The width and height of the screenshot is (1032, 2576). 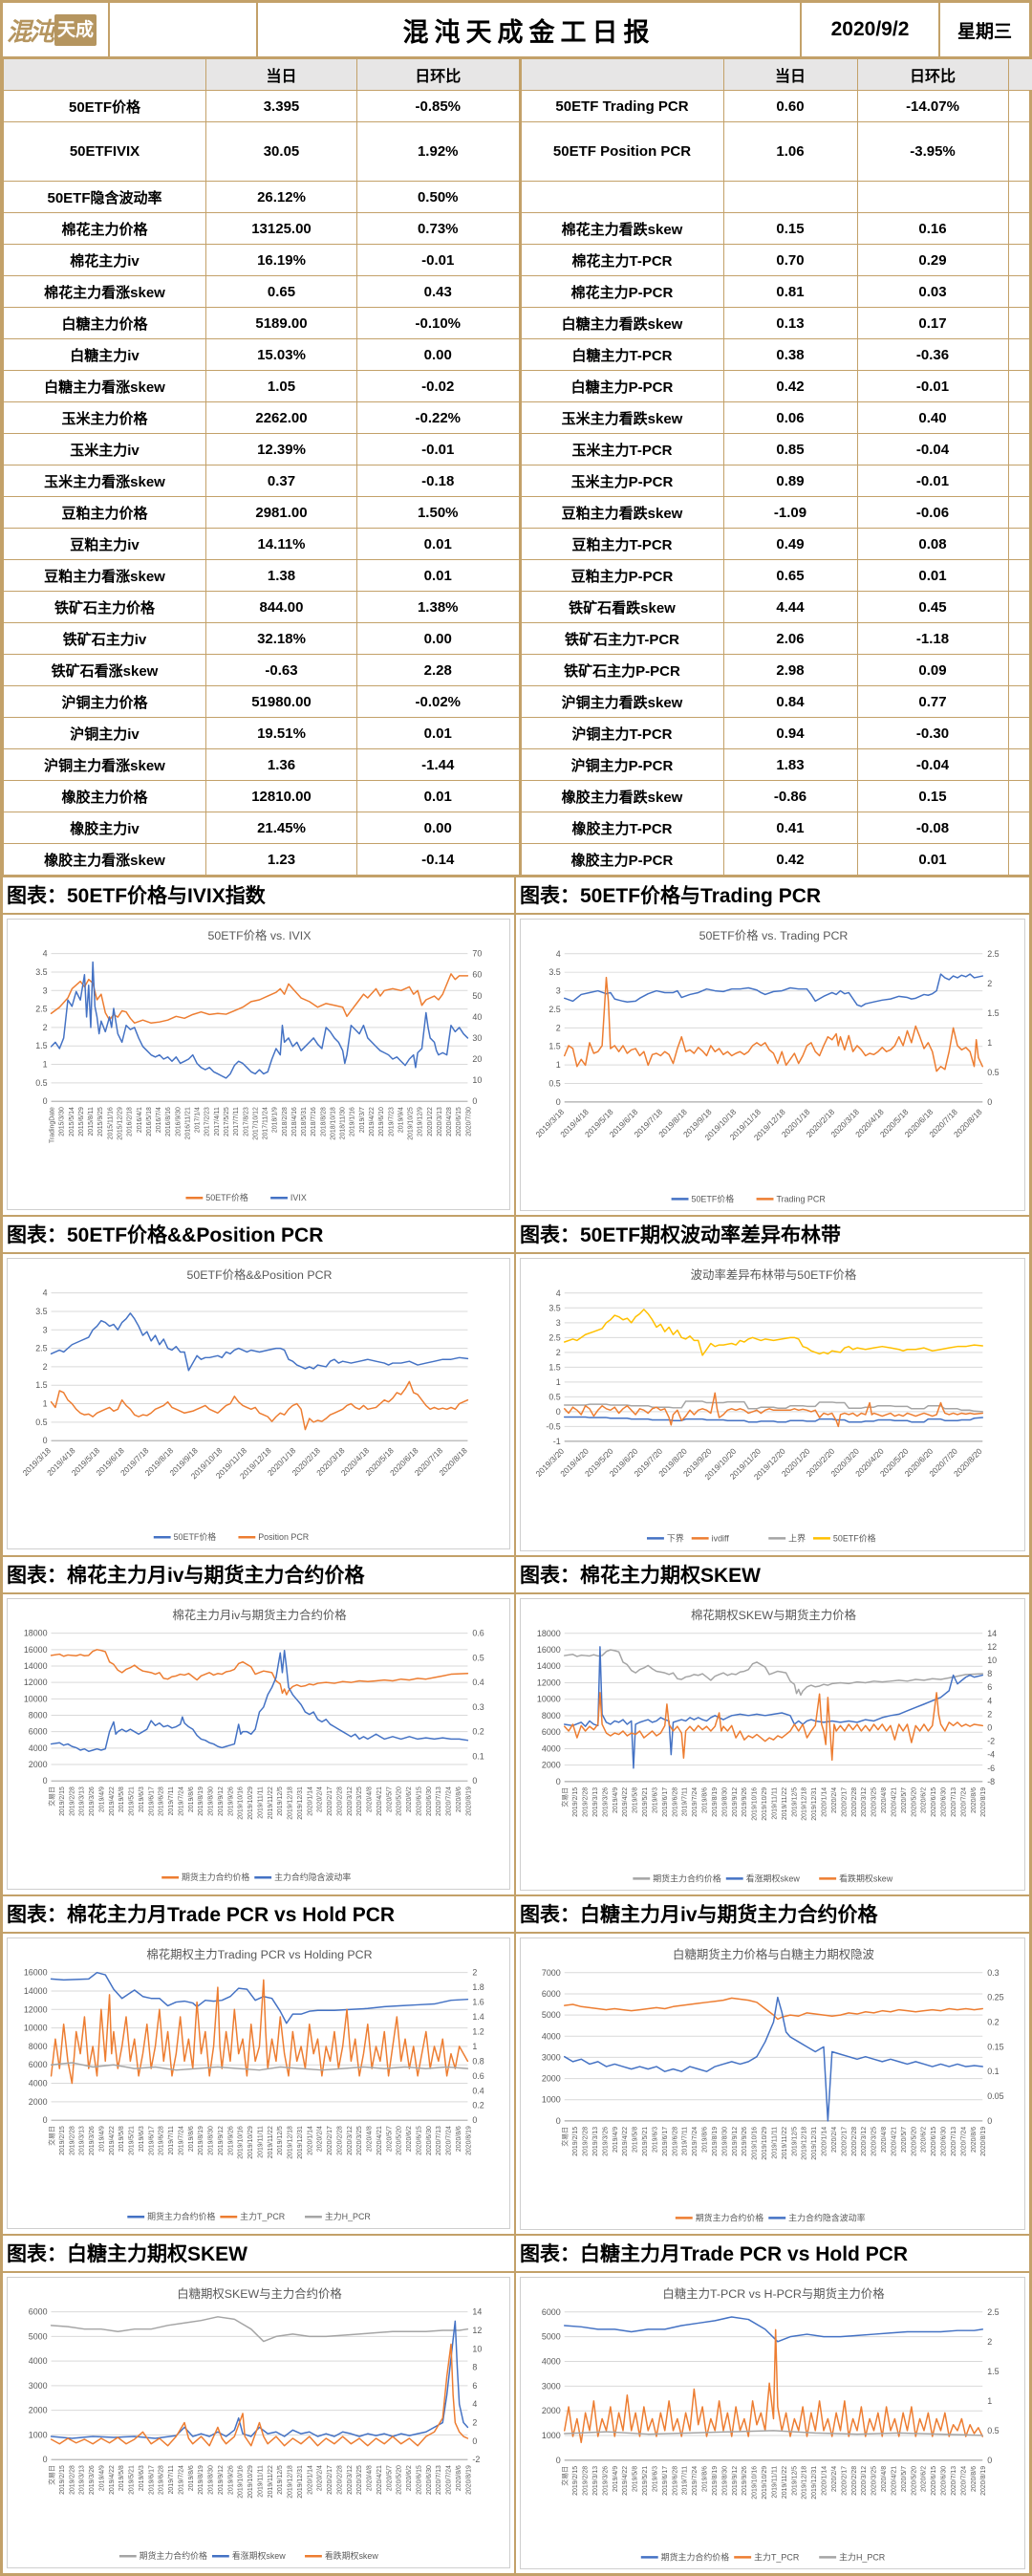 What do you see at coordinates (380, 2480) in the screenshot?
I see `x-axis-tick: 2020/4/21` at bounding box center [380, 2480].